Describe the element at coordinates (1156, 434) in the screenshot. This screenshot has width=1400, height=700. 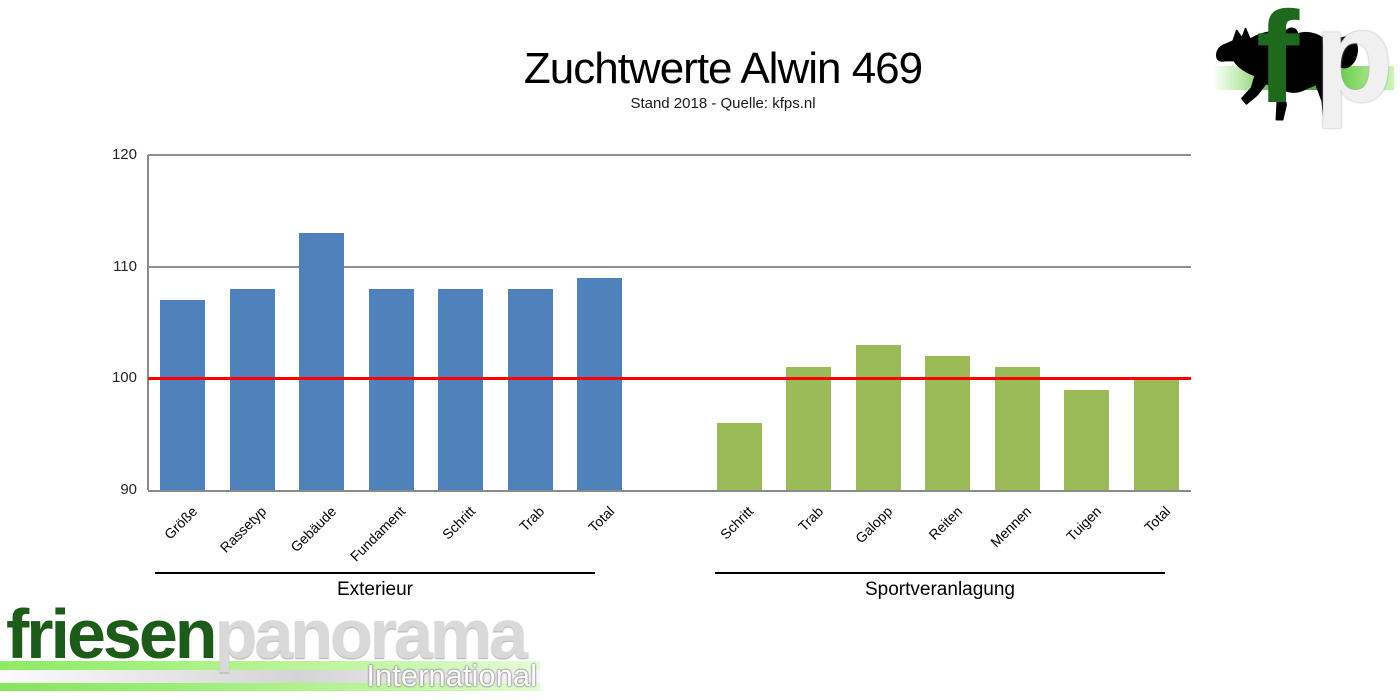
I see `bar-sportveranlagung-total` at that location.